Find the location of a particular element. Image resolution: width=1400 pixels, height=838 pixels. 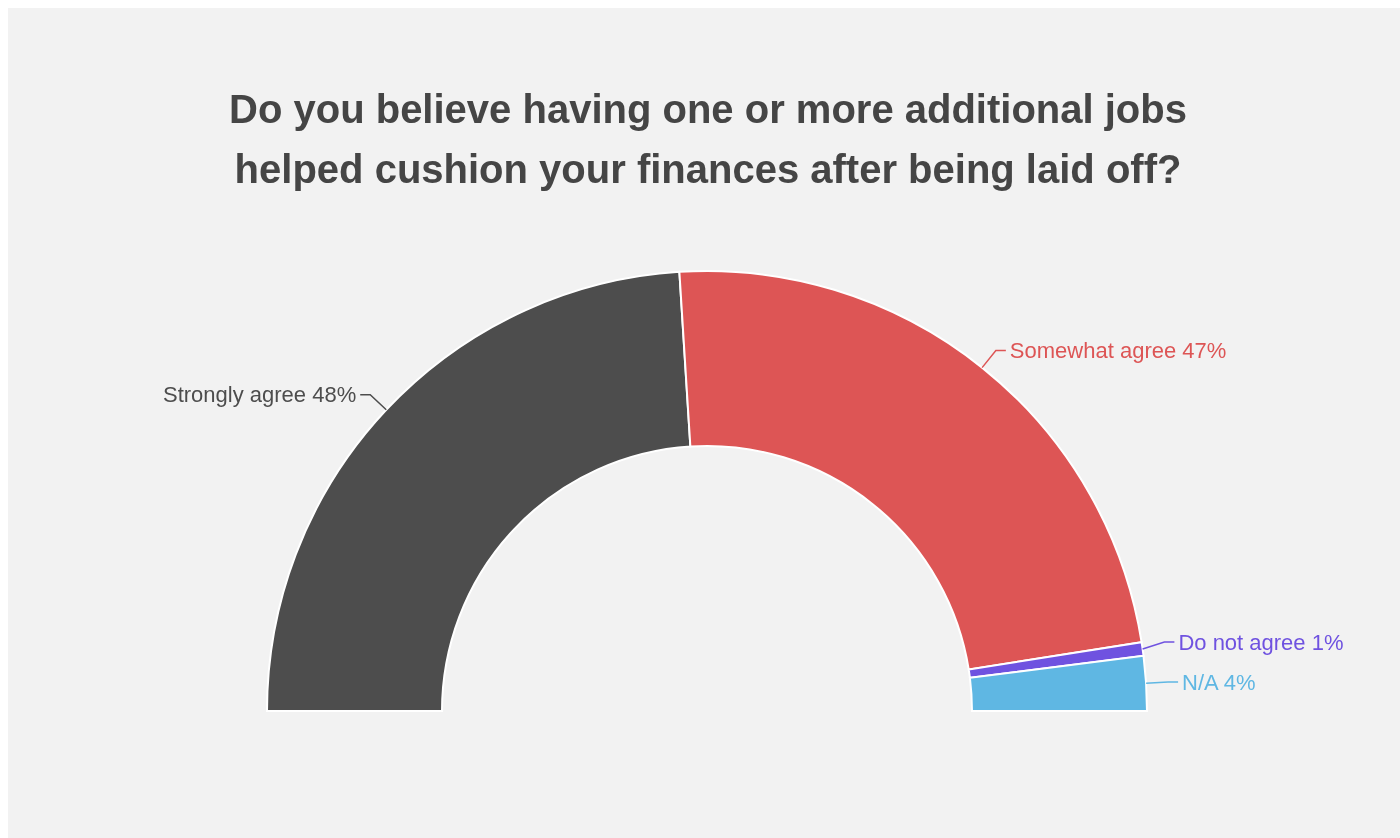

slice-label: N/A 4% is located at coordinates (1219, 682).